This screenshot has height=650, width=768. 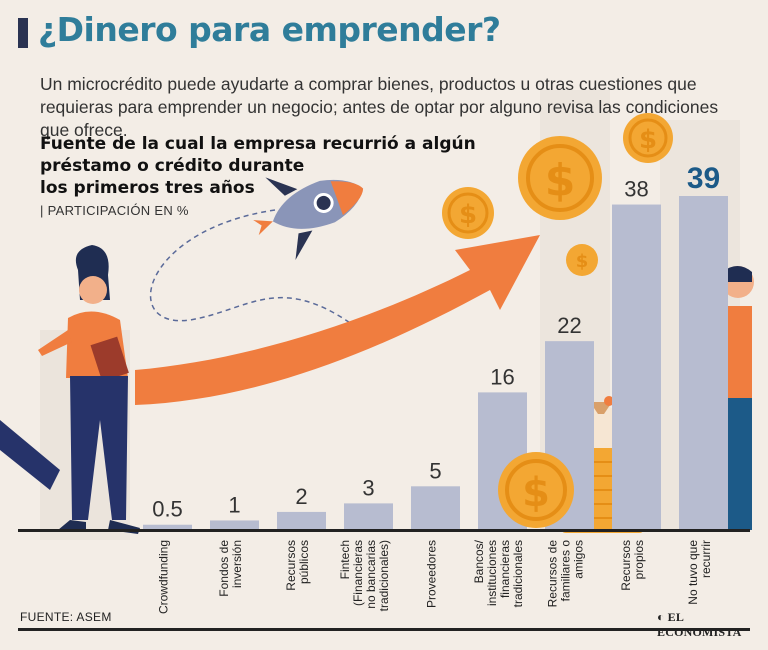 What do you see at coordinates (435, 470) in the screenshot?
I see `value-label: 5` at bounding box center [435, 470].